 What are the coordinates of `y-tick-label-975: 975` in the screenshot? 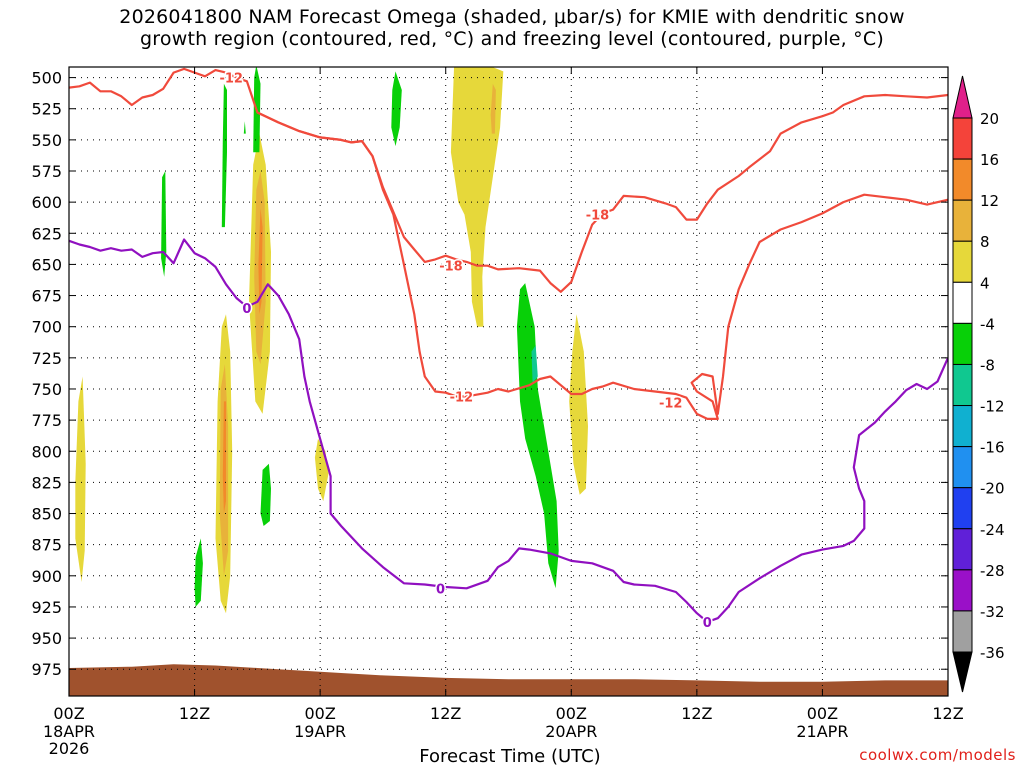 It's located at (46, 669).